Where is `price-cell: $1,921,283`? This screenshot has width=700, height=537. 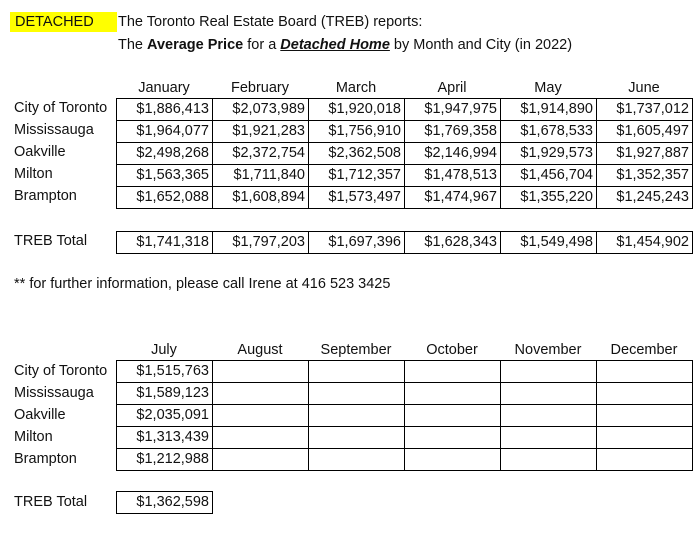 price-cell: $1,921,283 is located at coordinates (260, 131).